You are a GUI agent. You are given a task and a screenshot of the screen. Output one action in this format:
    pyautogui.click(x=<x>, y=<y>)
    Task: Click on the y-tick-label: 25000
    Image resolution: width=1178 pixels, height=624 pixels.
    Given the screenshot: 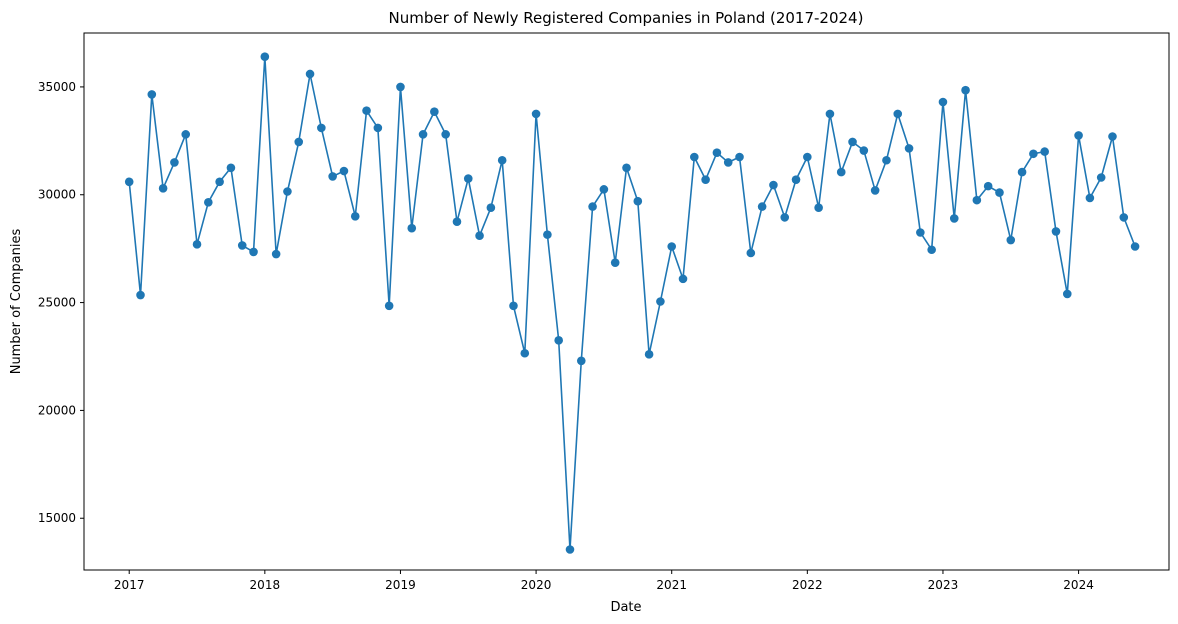 What is the action you would take?
    pyautogui.click(x=57, y=303)
    